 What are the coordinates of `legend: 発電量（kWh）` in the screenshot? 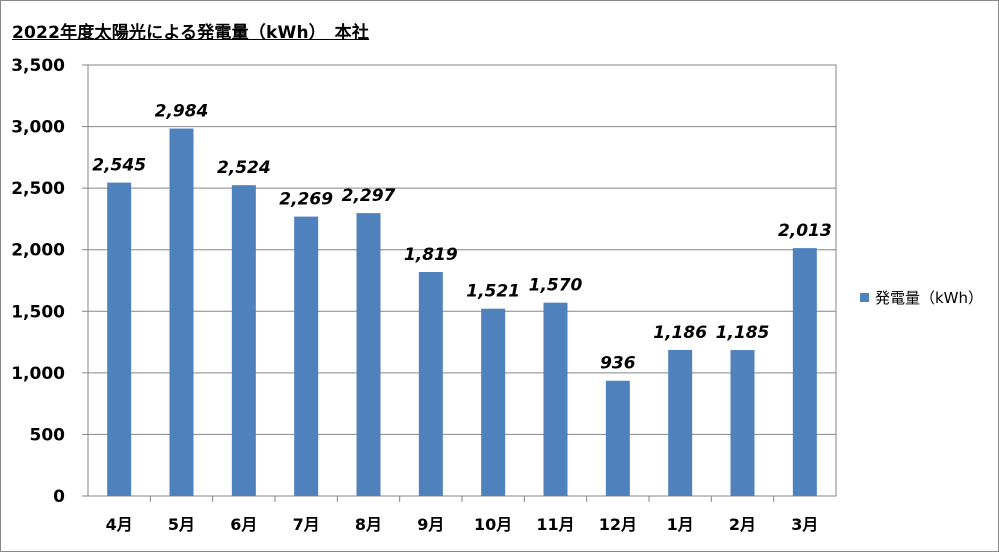 It's located at (921, 297).